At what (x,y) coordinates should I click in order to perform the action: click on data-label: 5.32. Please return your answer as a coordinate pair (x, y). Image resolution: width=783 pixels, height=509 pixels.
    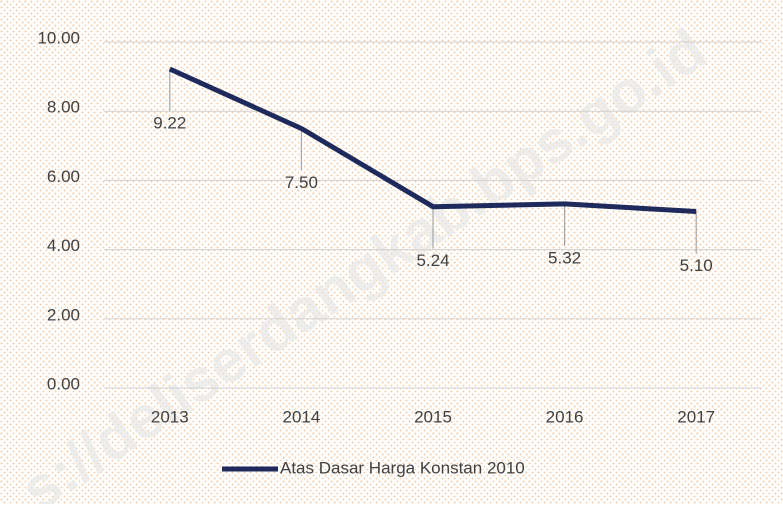
    Looking at the image, I should click on (564, 257).